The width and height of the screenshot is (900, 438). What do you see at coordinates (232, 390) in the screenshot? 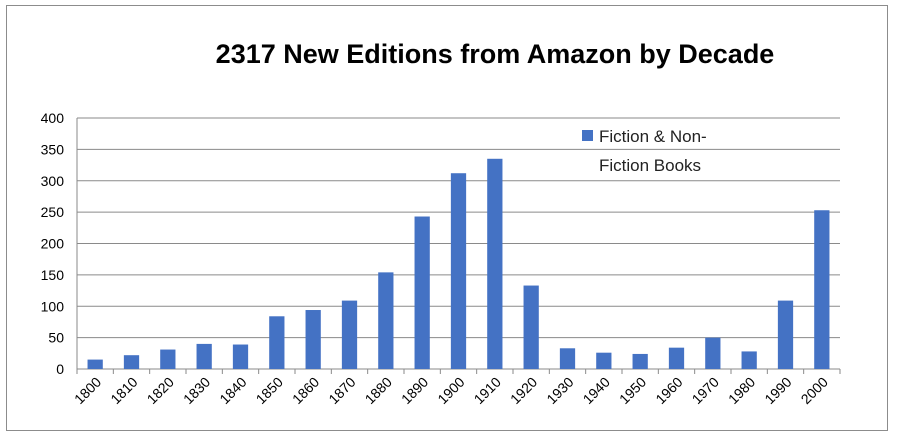
I see `x-tick-label: 1840` at bounding box center [232, 390].